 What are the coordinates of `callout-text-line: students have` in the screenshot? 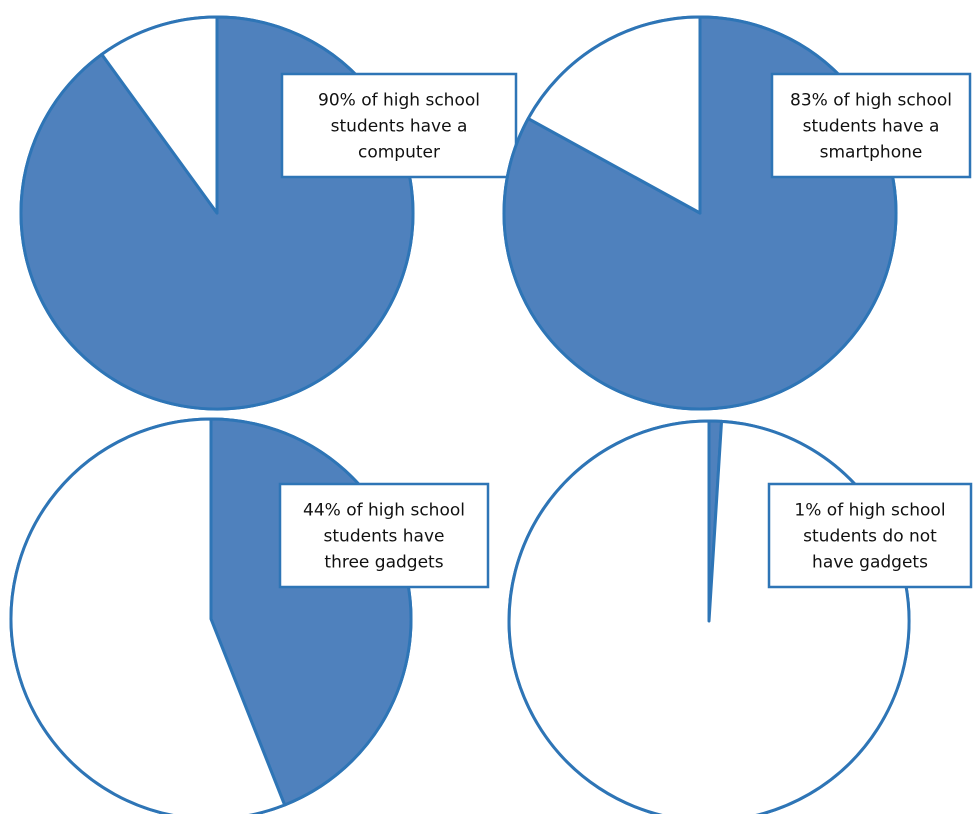 It's located at (384, 537).